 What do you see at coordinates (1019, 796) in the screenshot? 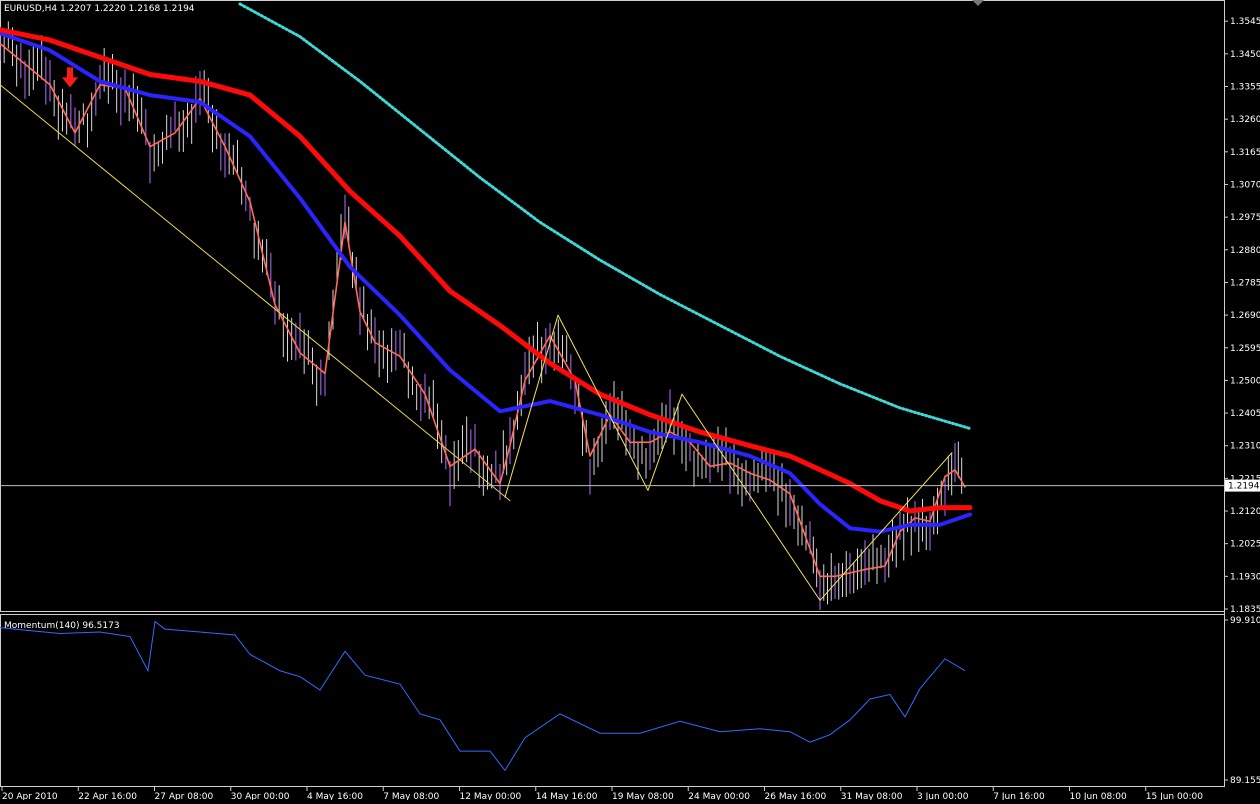
I see `time-tick-label: 7 Jun 16:00` at bounding box center [1019, 796].